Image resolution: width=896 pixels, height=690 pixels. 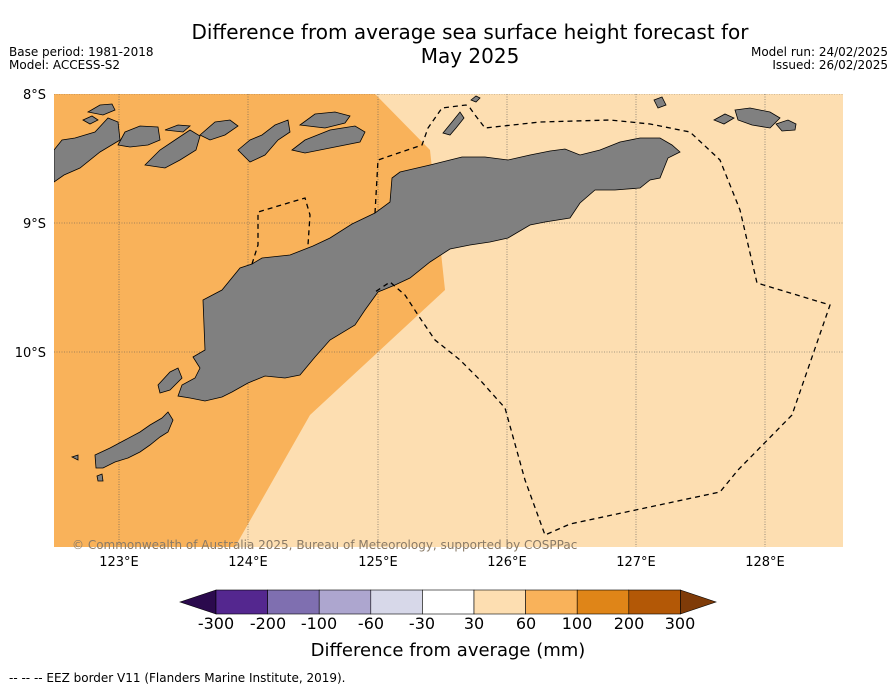 I want to click on issued-label: Issued: 26/02/2025, so click(x=830, y=65).